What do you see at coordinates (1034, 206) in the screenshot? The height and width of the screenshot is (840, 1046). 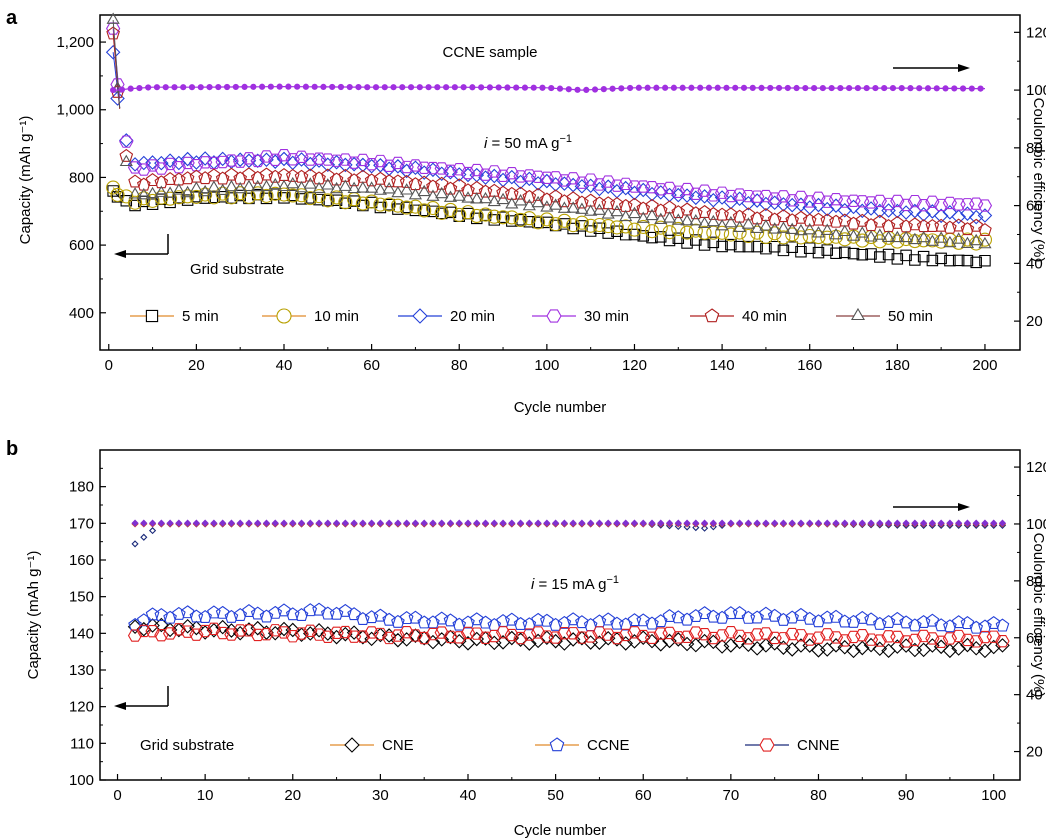 I see `y-right-tick-label: 60` at bounding box center [1034, 206].